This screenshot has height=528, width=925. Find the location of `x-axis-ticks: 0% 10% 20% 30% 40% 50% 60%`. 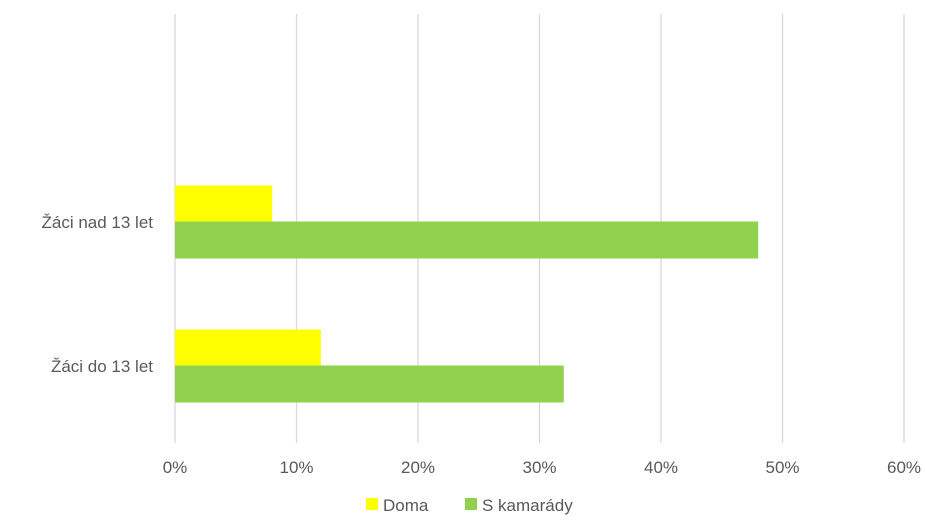

x-axis-ticks: 0% 10% 20% 30% 40% 50% 60% is located at coordinates (542, 467).